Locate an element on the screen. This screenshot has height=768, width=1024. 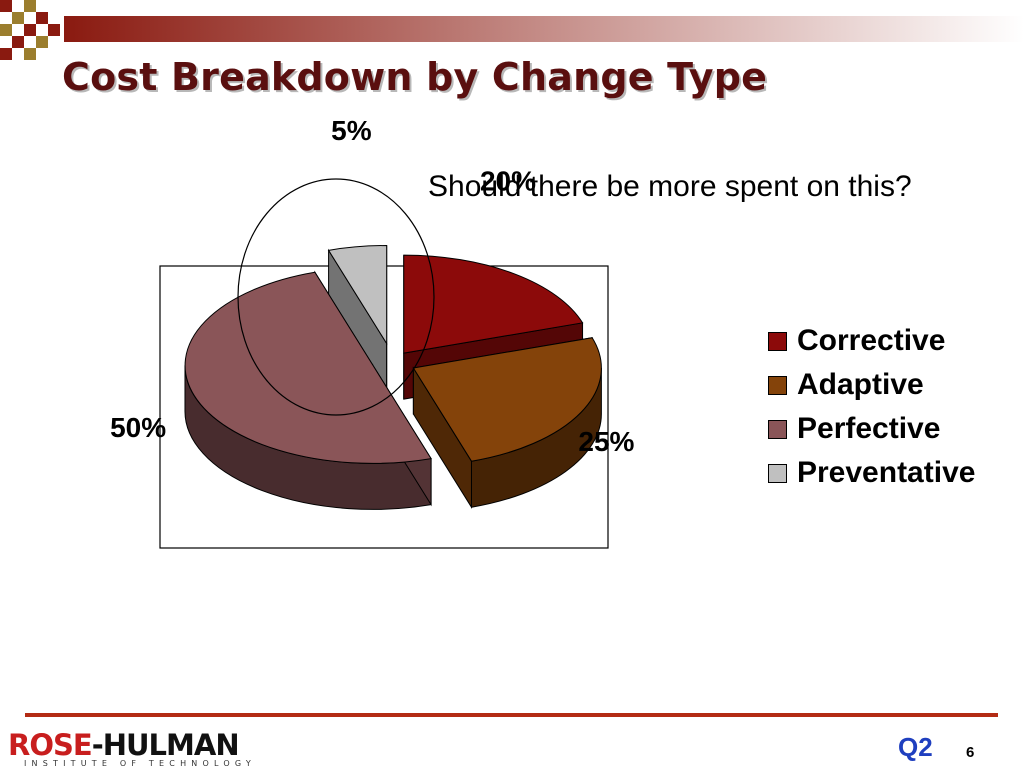
legend-swatch-corrective is located at coordinates (777, 341).